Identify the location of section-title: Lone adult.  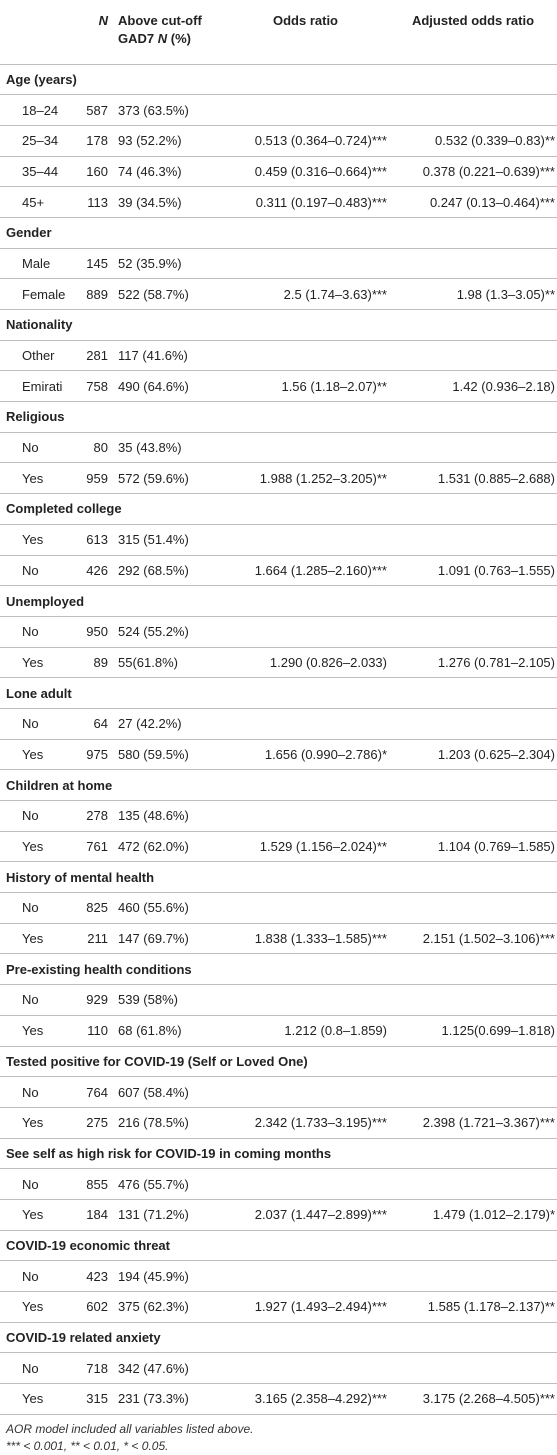
(278, 693).